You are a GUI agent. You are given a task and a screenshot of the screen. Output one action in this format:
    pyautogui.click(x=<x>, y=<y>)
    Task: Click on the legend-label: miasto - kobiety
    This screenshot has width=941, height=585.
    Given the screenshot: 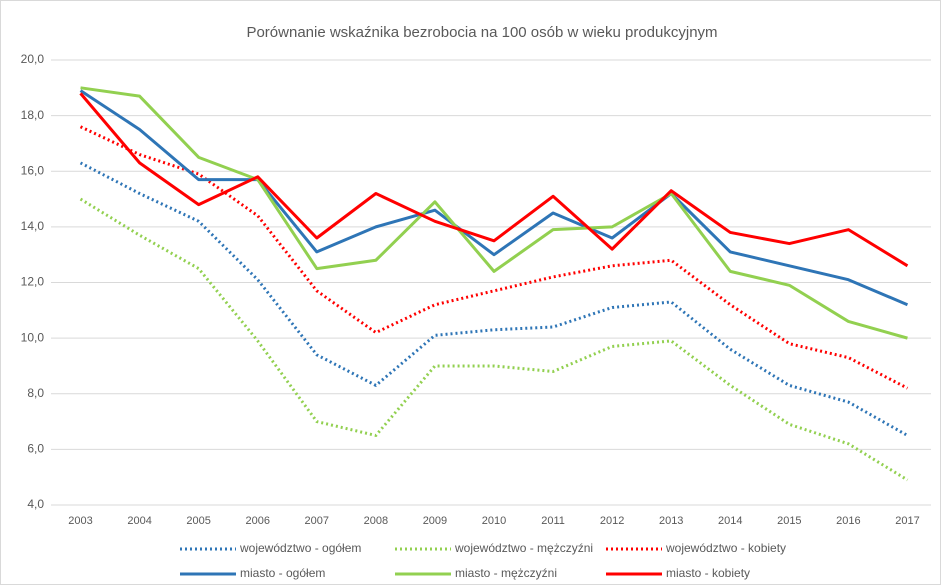 What is the action you would take?
    pyautogui.click(x=708, y=573)
    